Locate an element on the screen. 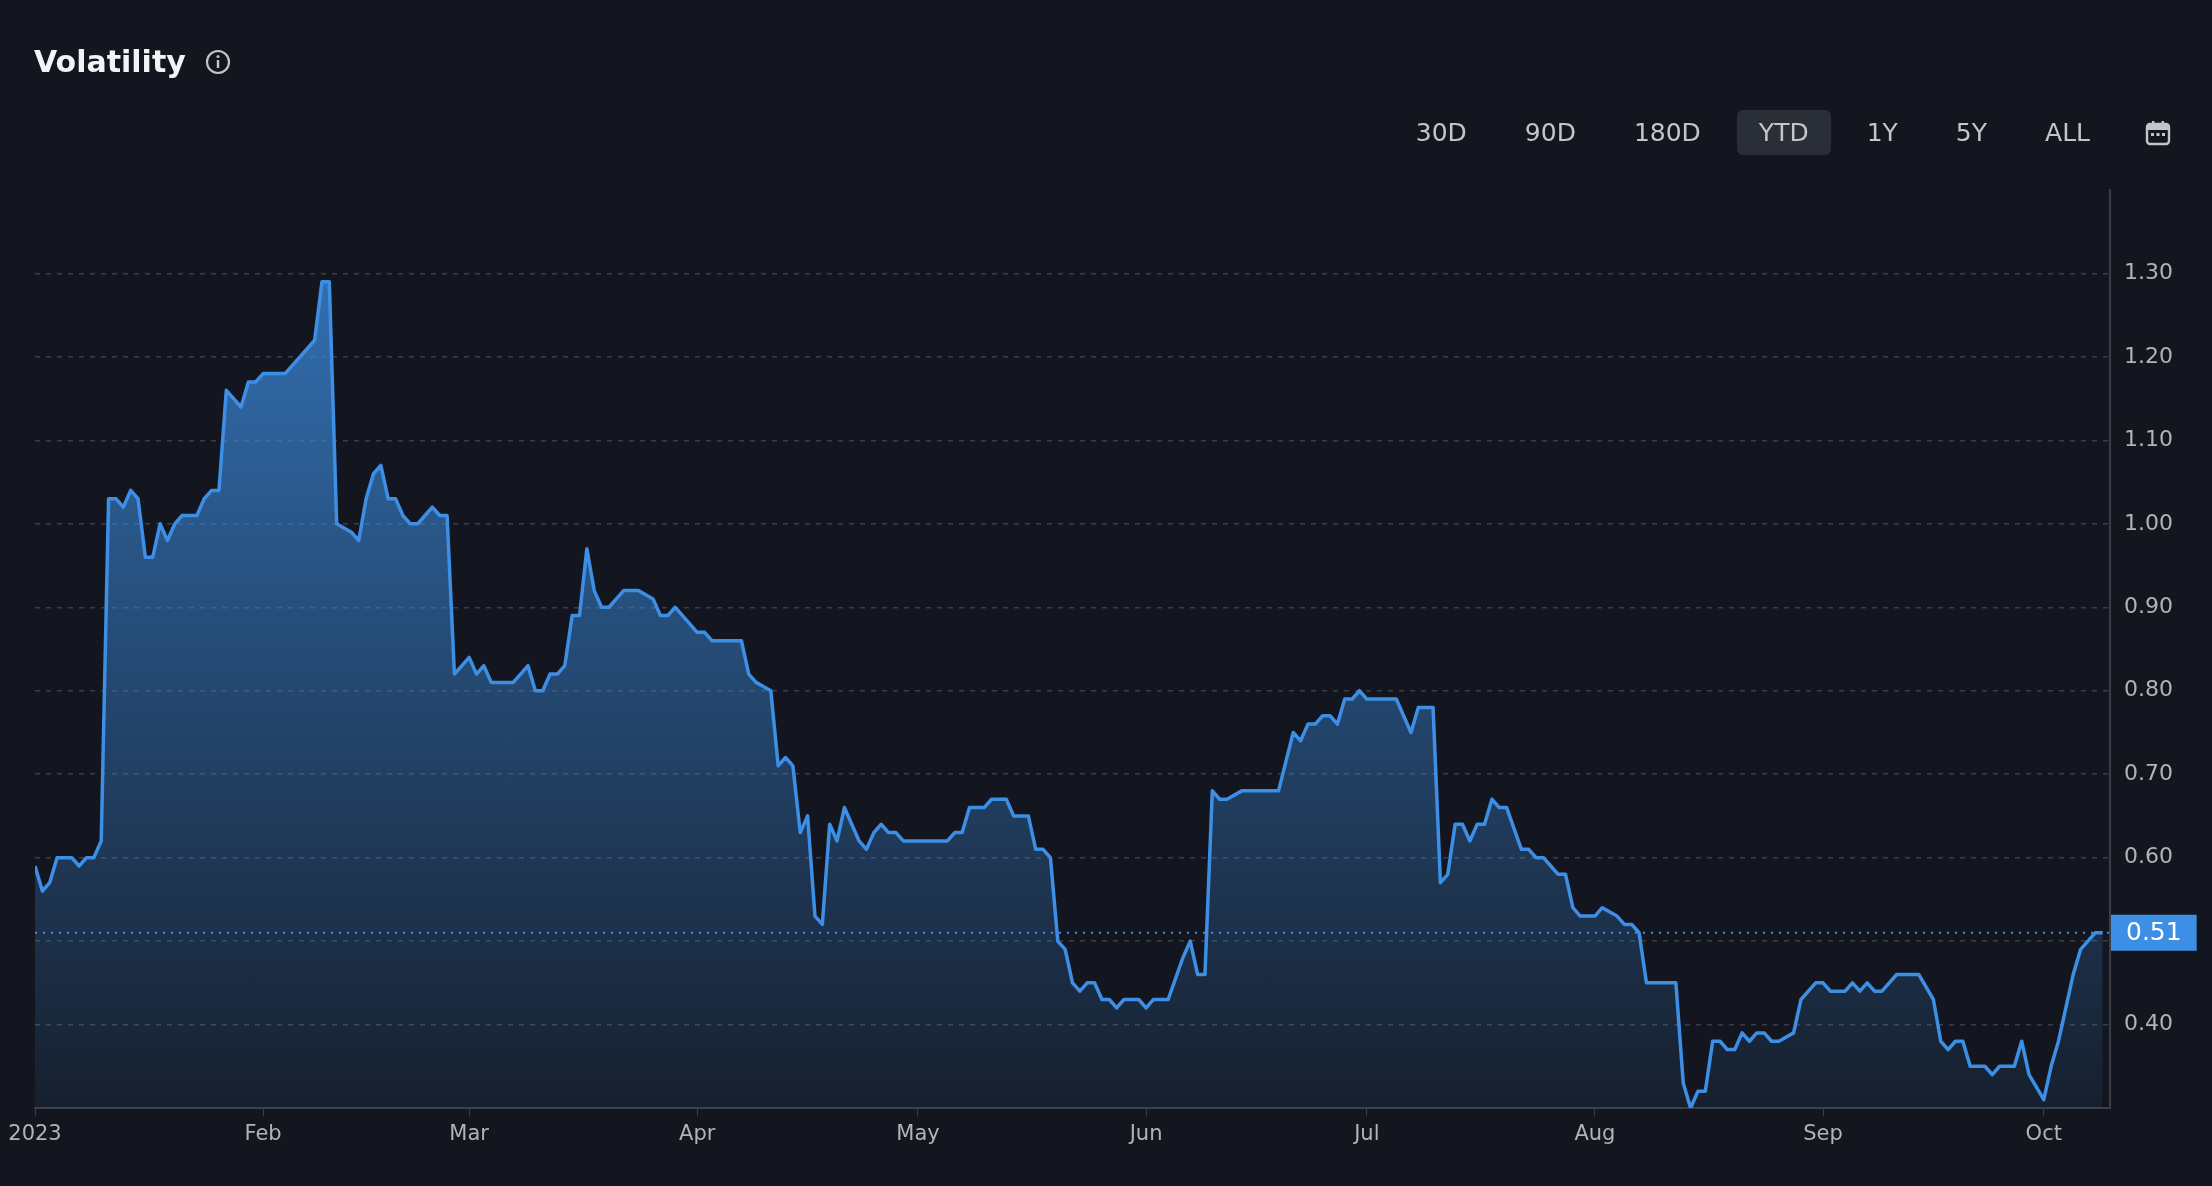 The height and width of the screenshot is (1186, 2212). text: ALL is located at coordinates (2067, 133).